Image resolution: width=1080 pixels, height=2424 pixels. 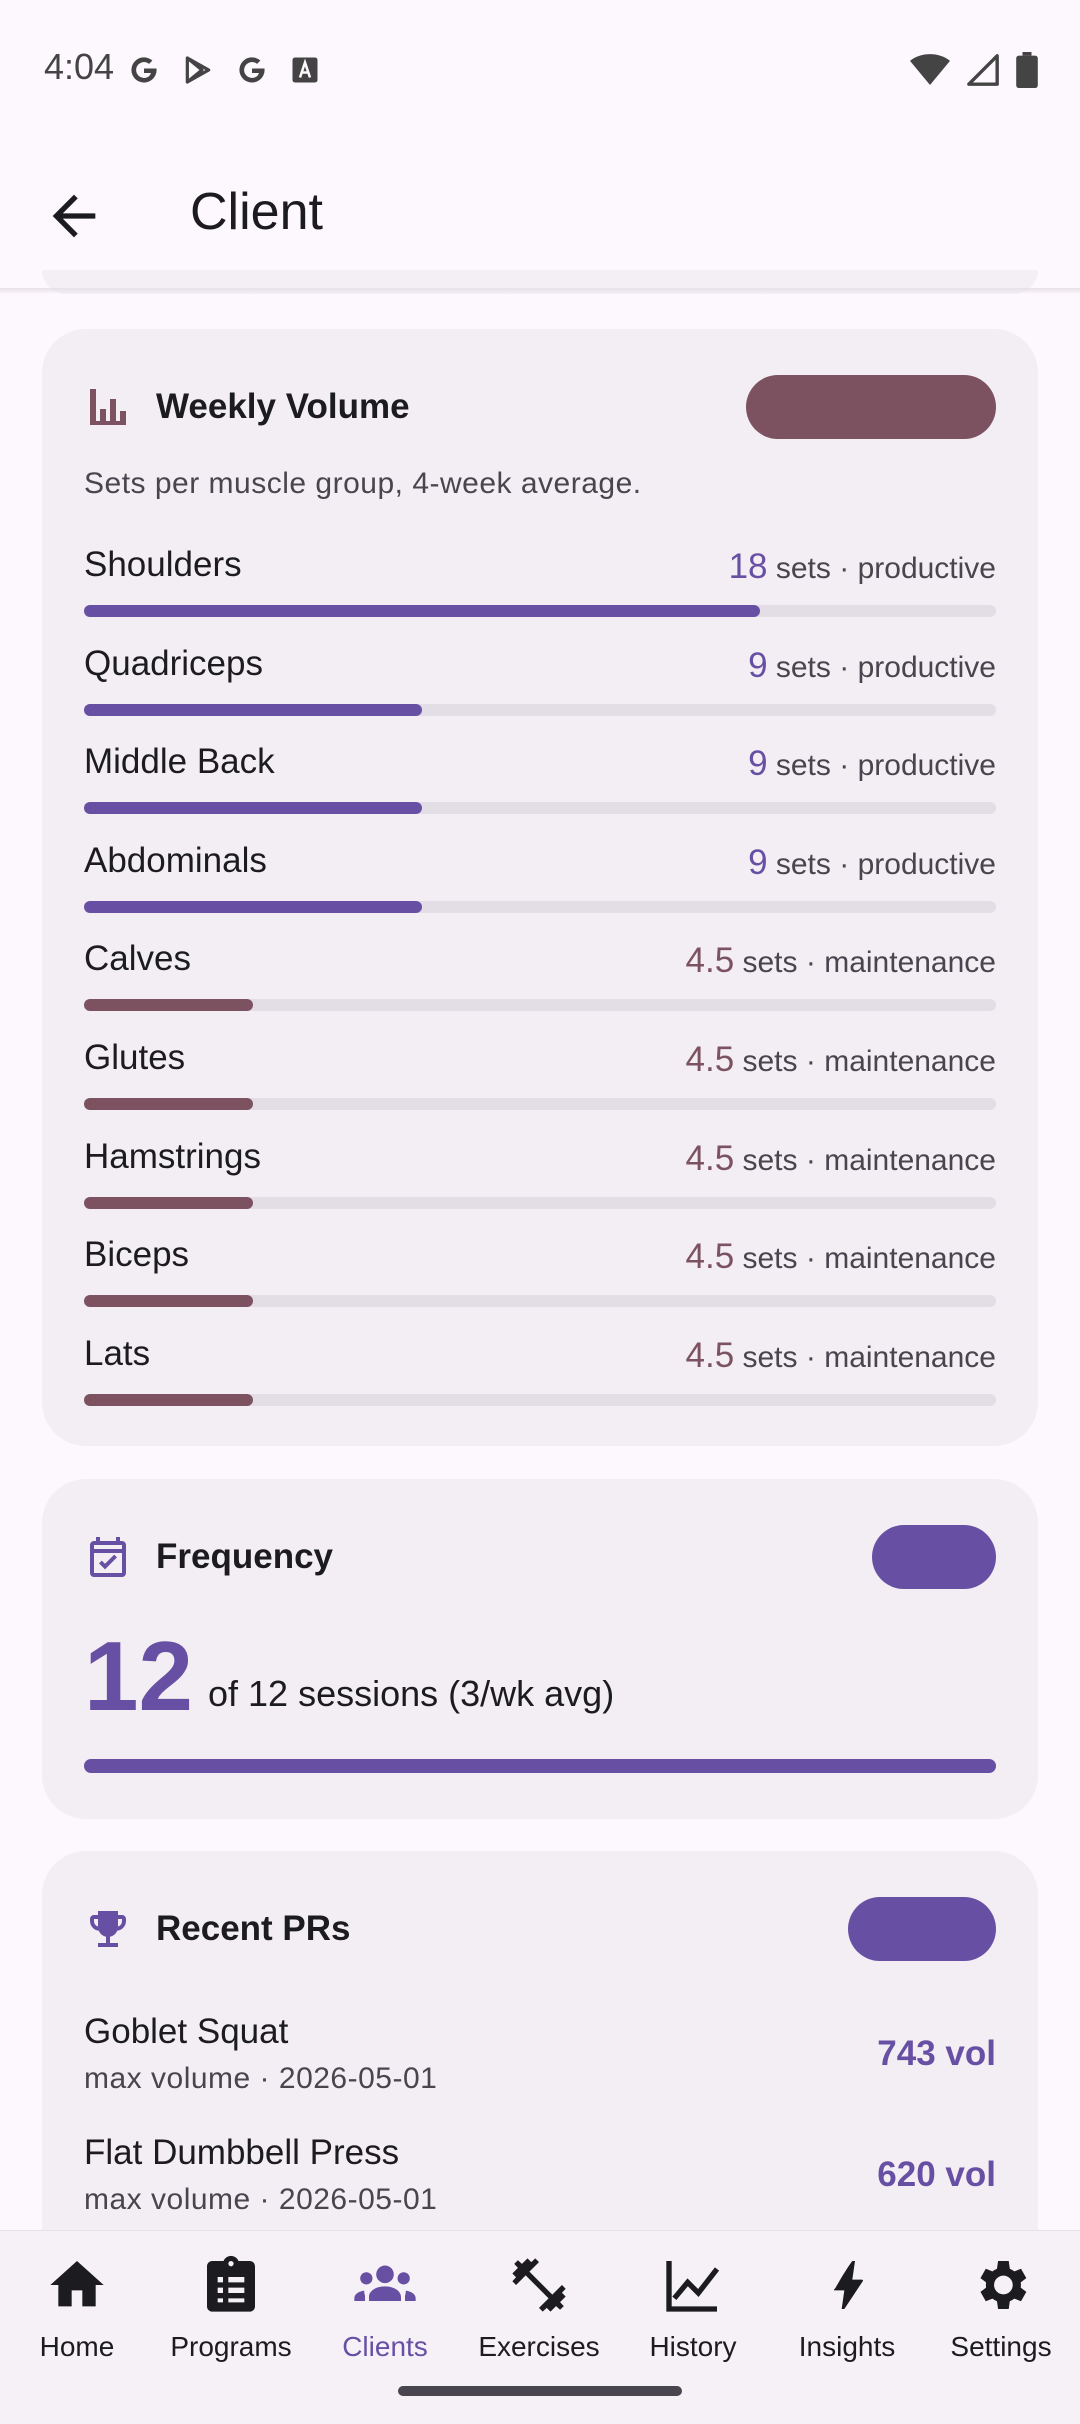 What do you see at coordinates (540, 2391) in the screenshot?
I see `gesture-handle` at bounding box center [540, 2391].